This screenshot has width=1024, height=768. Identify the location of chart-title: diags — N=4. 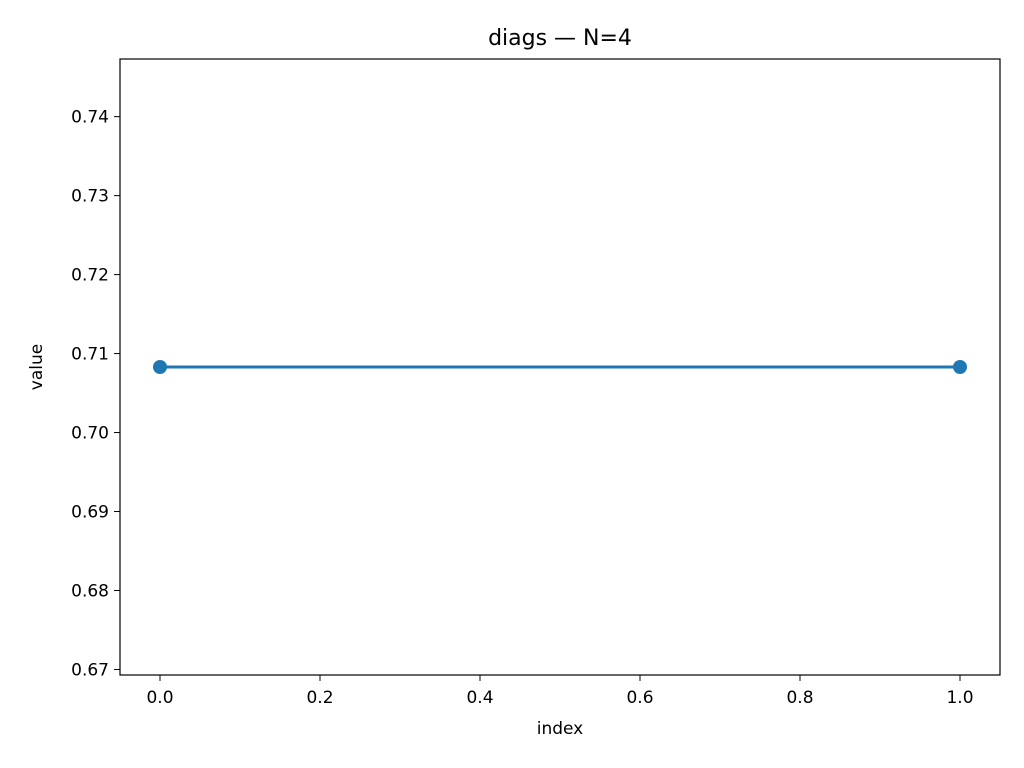
(560, 38).